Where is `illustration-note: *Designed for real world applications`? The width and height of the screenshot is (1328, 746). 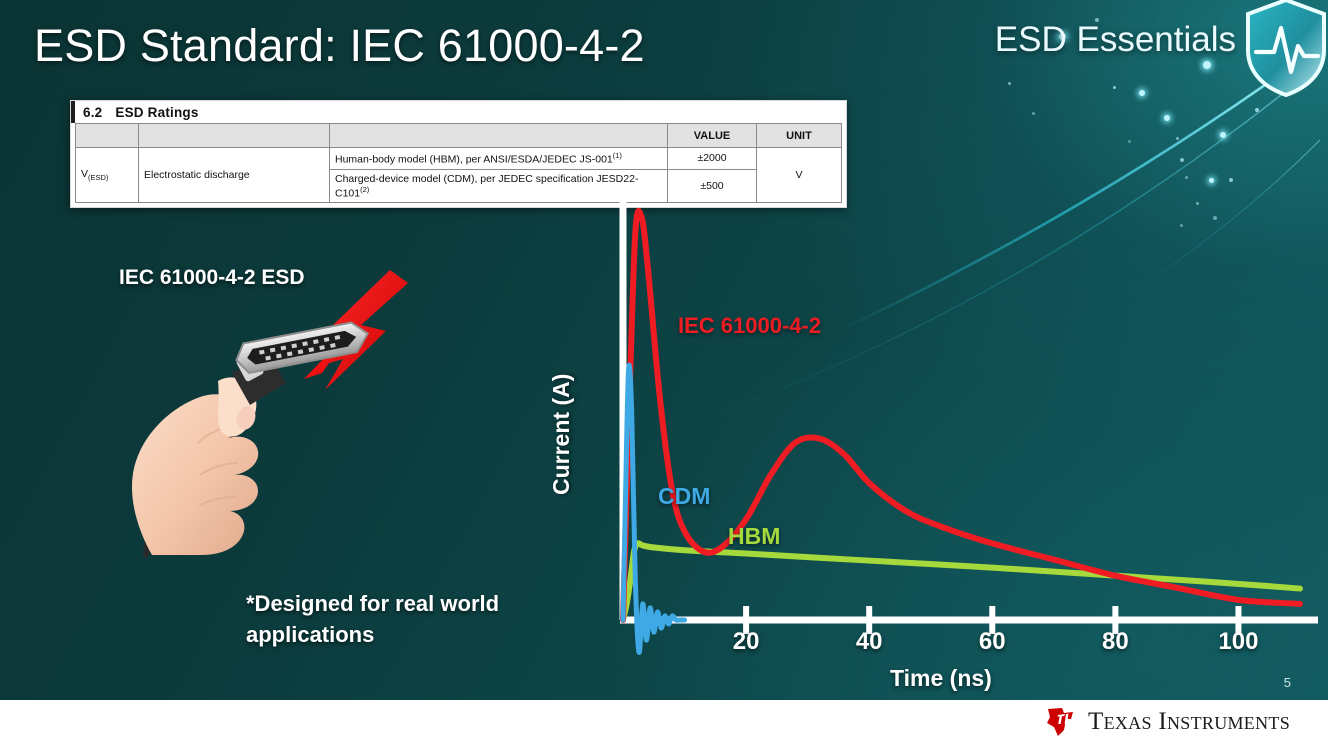 illustration-note: *Designed for real world applications is located at coordinates (373, 619).